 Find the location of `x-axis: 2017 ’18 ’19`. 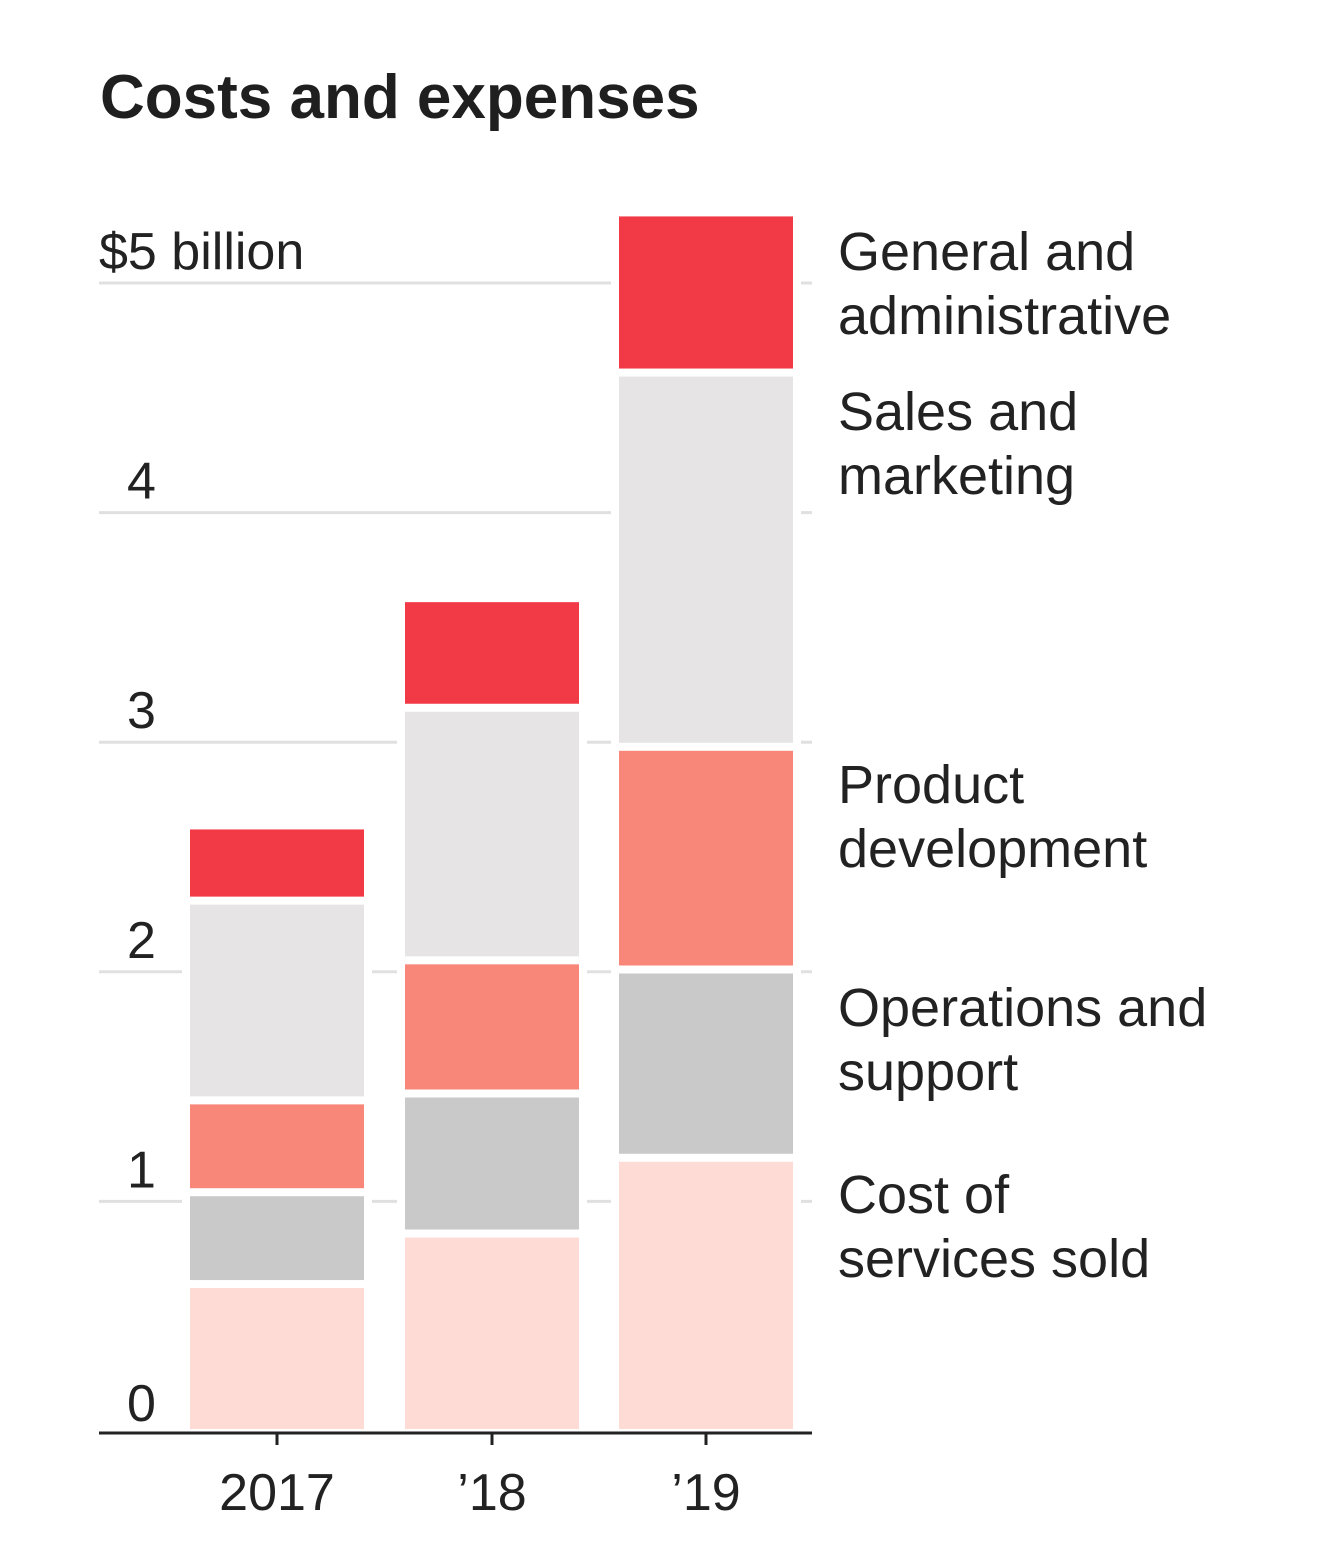

x-axis: 2017 ’18 ’19 is located at coordinates (455, 1476).